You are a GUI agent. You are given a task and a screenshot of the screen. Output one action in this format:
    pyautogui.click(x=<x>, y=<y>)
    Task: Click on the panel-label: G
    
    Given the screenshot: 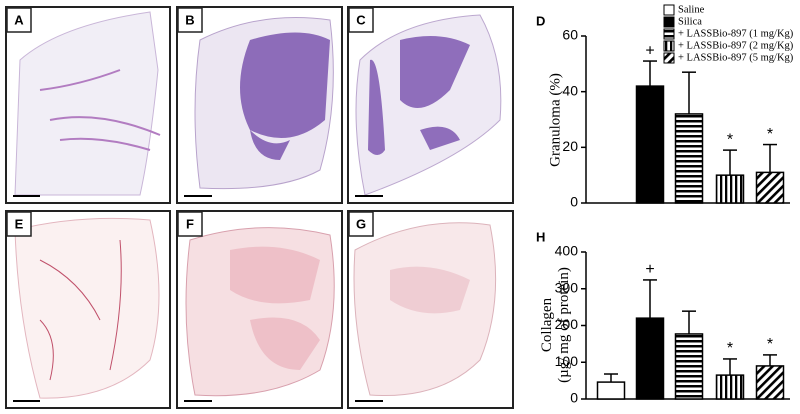 What is the action you would take?
    pyautogui.click(x=361, y=223)
    